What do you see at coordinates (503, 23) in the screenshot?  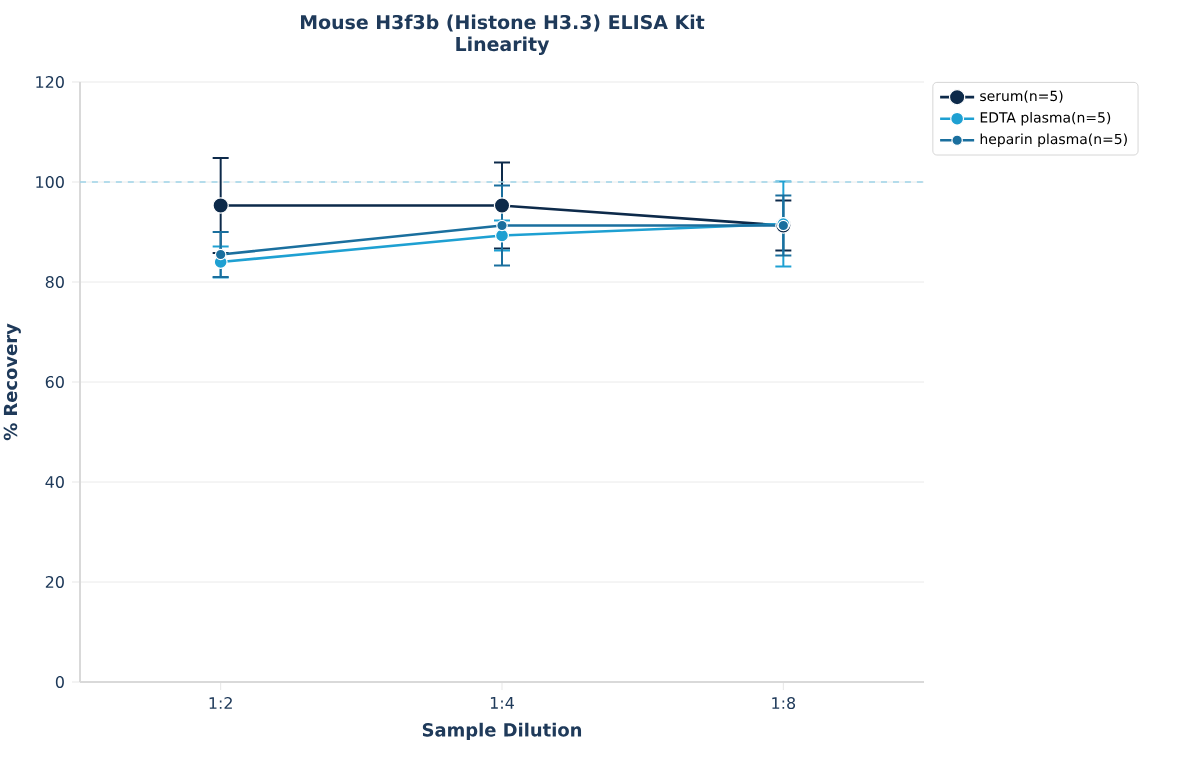 I see `chart-title: Mouse H3f3b (Histone H3.3) ELISA Kit` at bounding box center [503, 23].